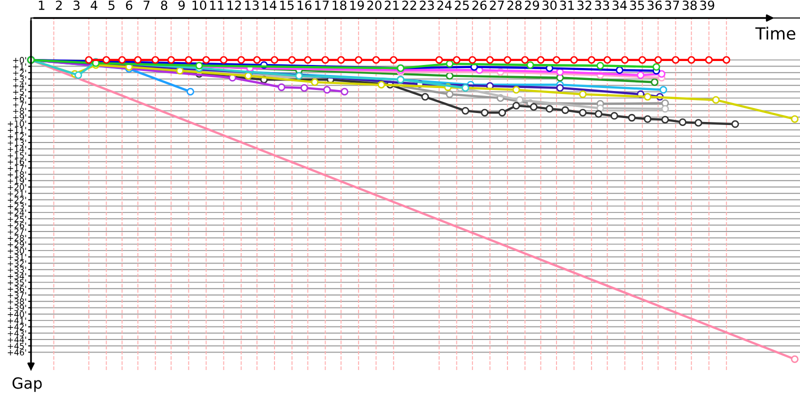 This screenshot has width=800, height=400. What do you see at coordinates (619, 5) in the screenshot?
I see `x-tick-label: 34` at bounding box center [619, 5].